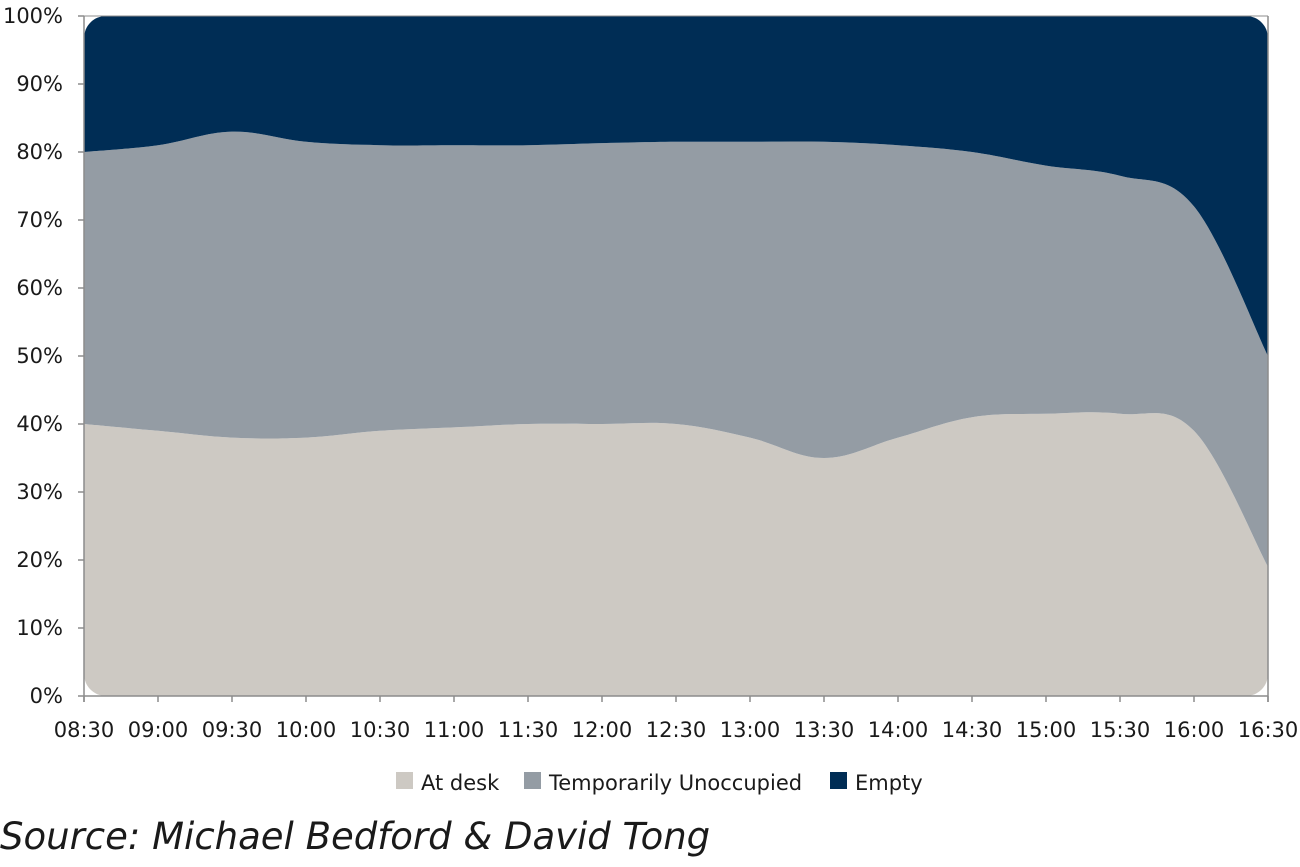  What do you see at coordinates (750, 730) in the screenshot?
I see `x-tick-label: 13:00` at bounding box center [750, 730].